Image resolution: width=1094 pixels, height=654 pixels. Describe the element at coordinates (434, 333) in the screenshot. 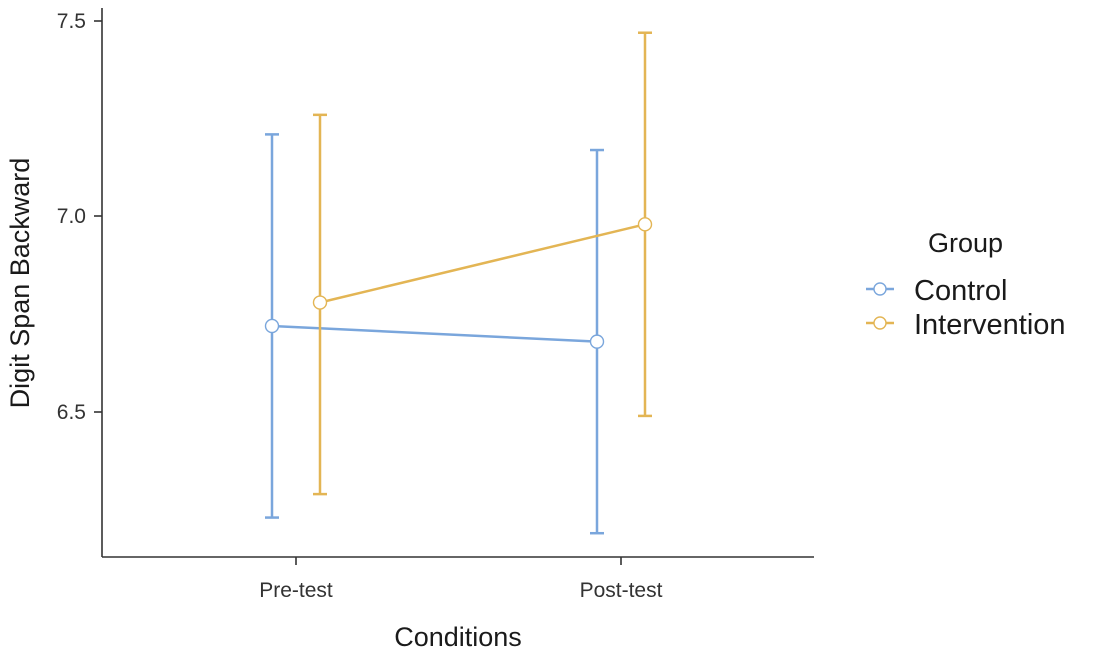

I see `series-line-control` at that location.